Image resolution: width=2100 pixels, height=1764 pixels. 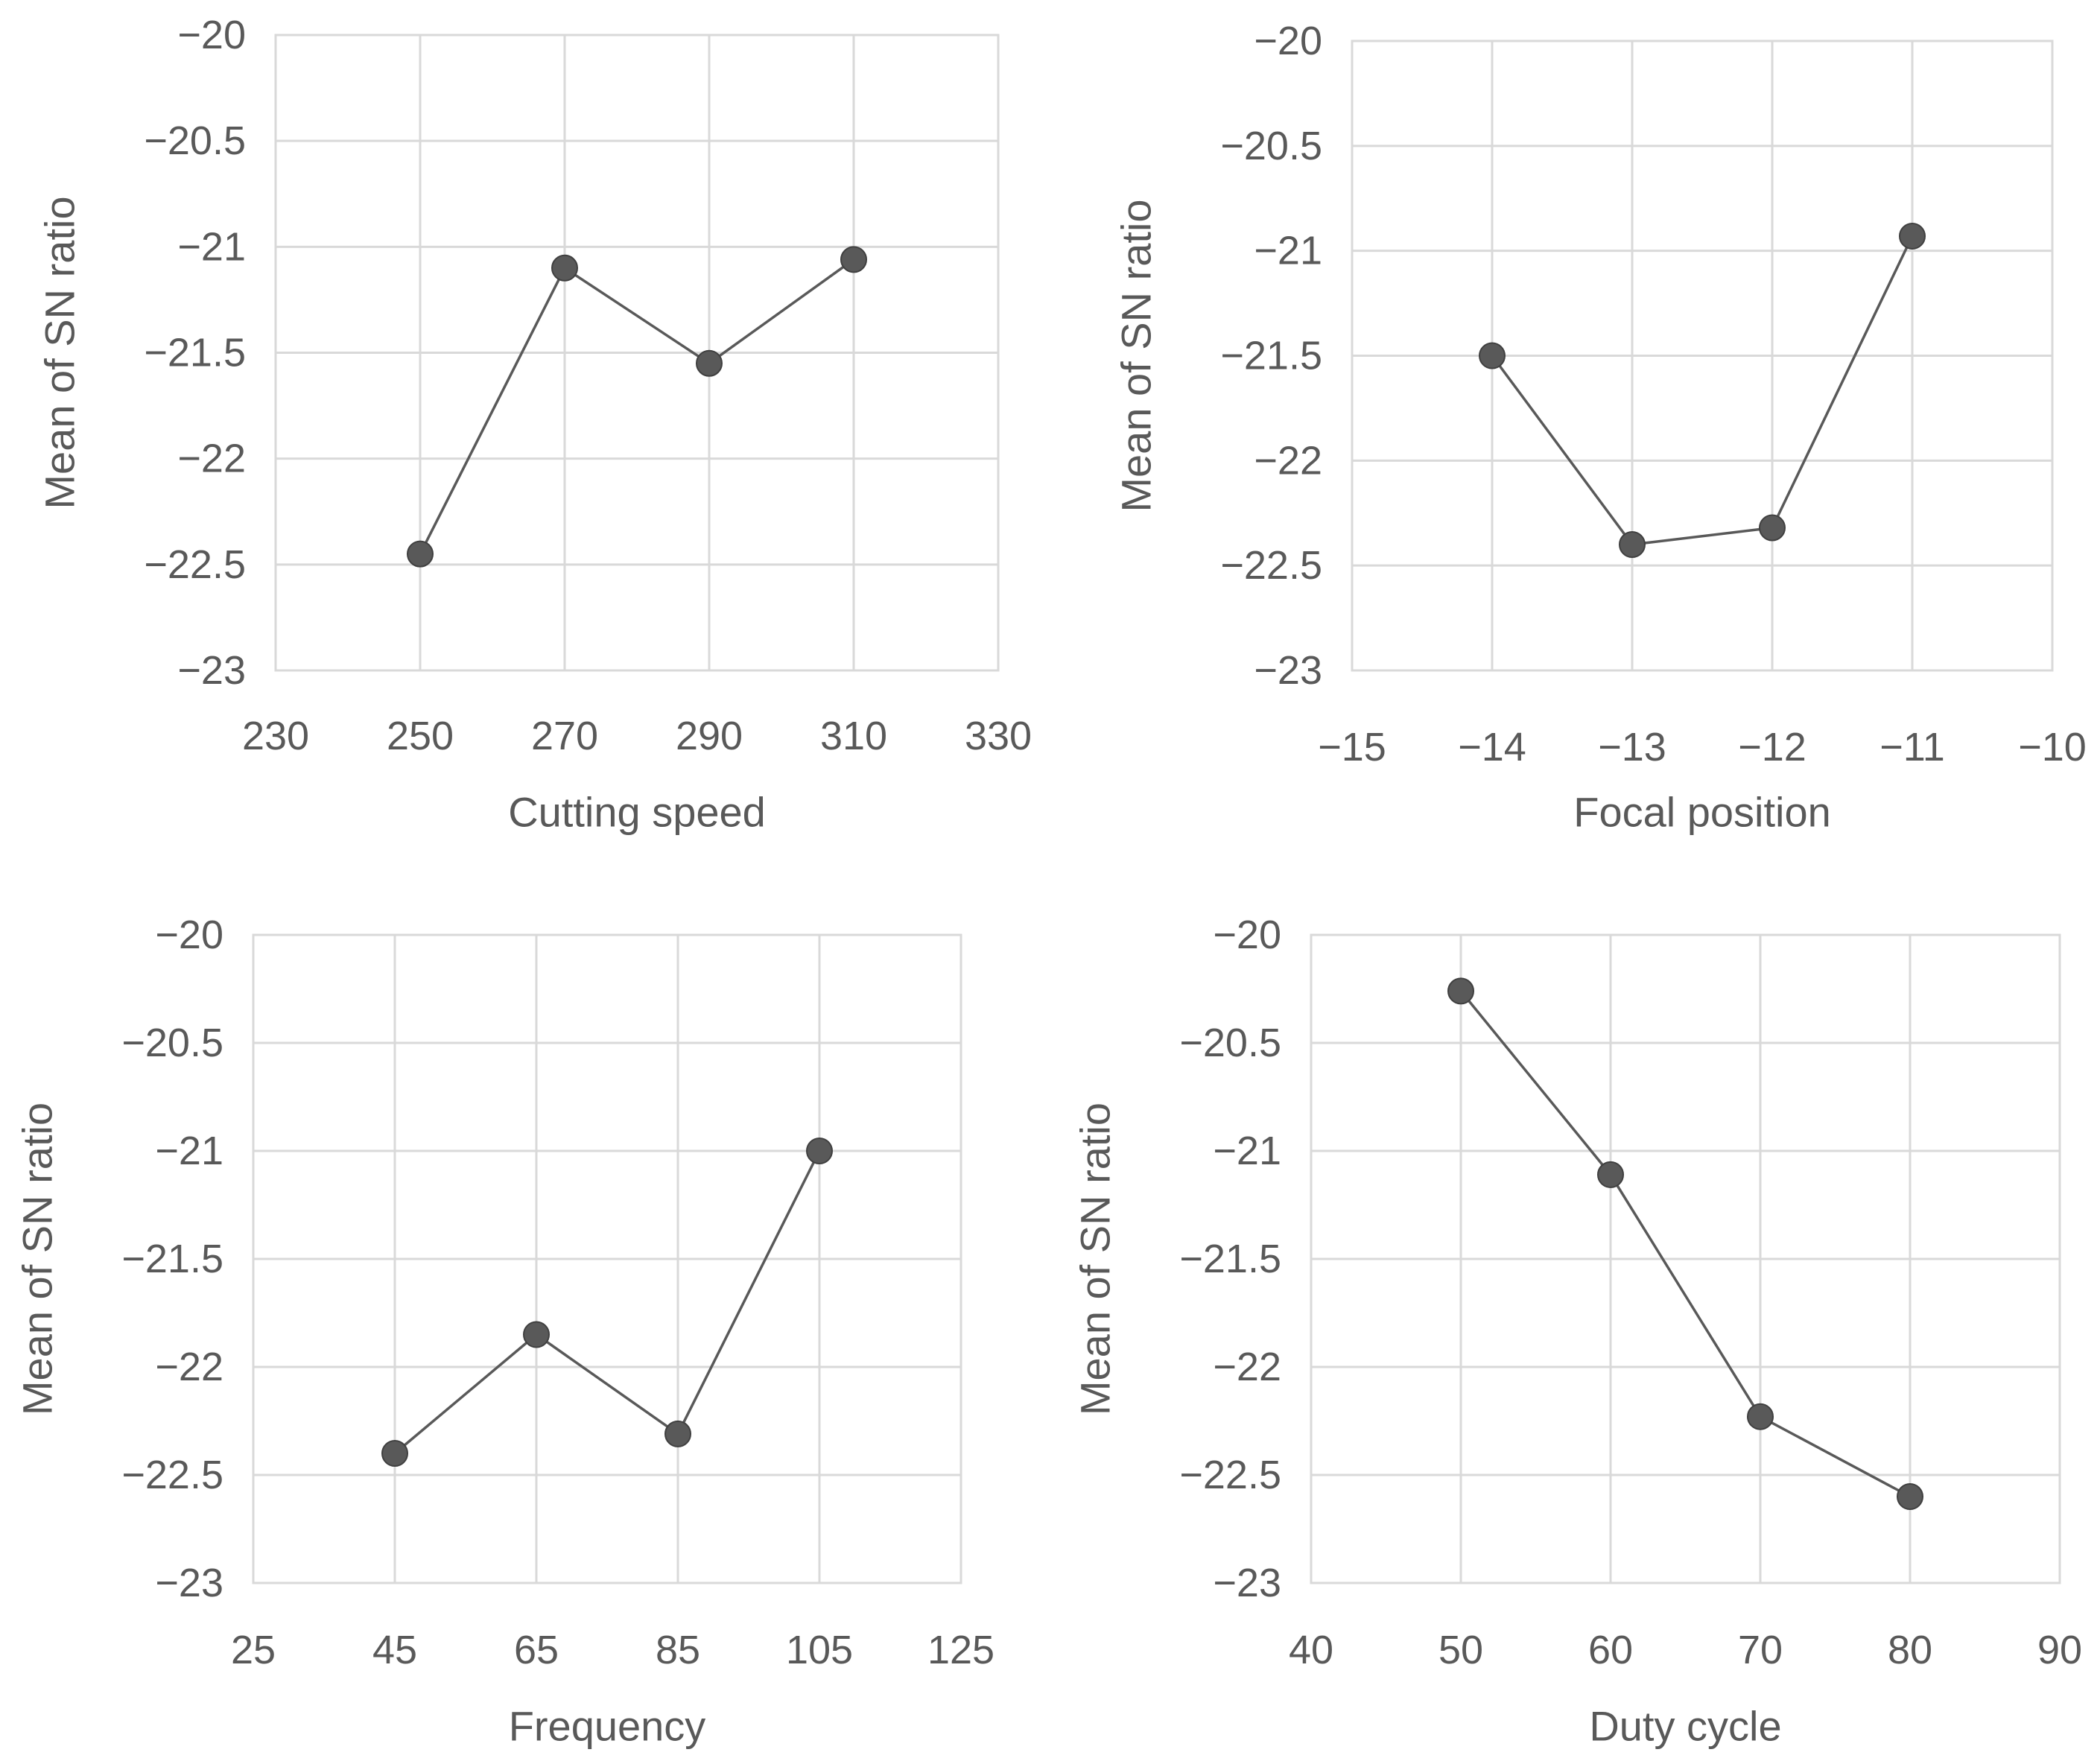 What do you see at coordinates (820, 1650) in the screenshot?
I see `x-tick-label: 105` at bounding box center [820, 1650].